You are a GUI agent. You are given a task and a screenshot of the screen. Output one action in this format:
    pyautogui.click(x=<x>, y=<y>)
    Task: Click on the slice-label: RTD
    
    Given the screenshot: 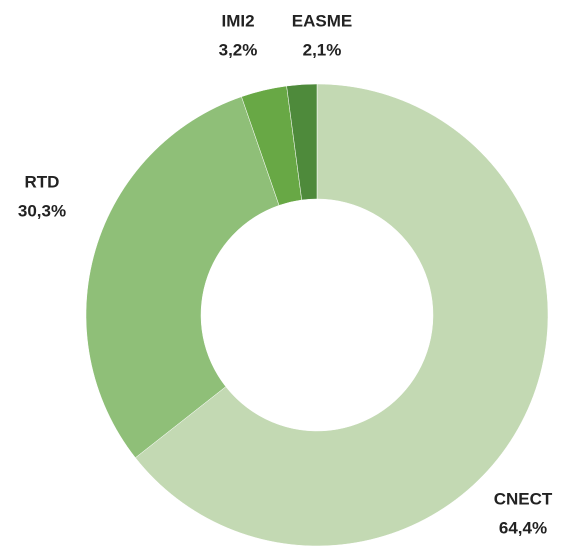 What is the action you would take?
    pyautogui.click(x=42, y=181)
    